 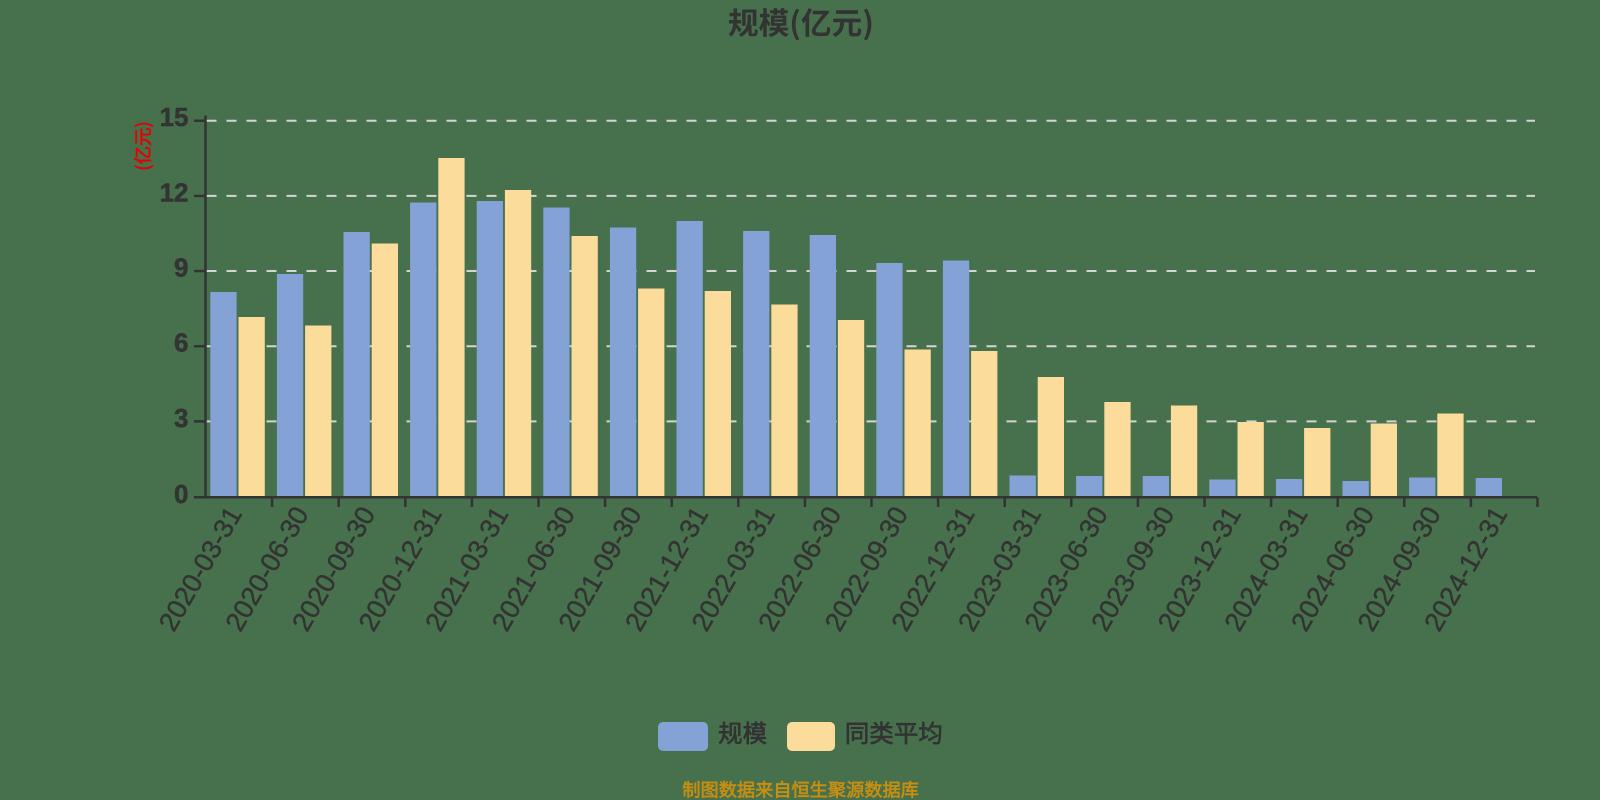 I want to click on svg-text: 3, so click(x=181, y=418).